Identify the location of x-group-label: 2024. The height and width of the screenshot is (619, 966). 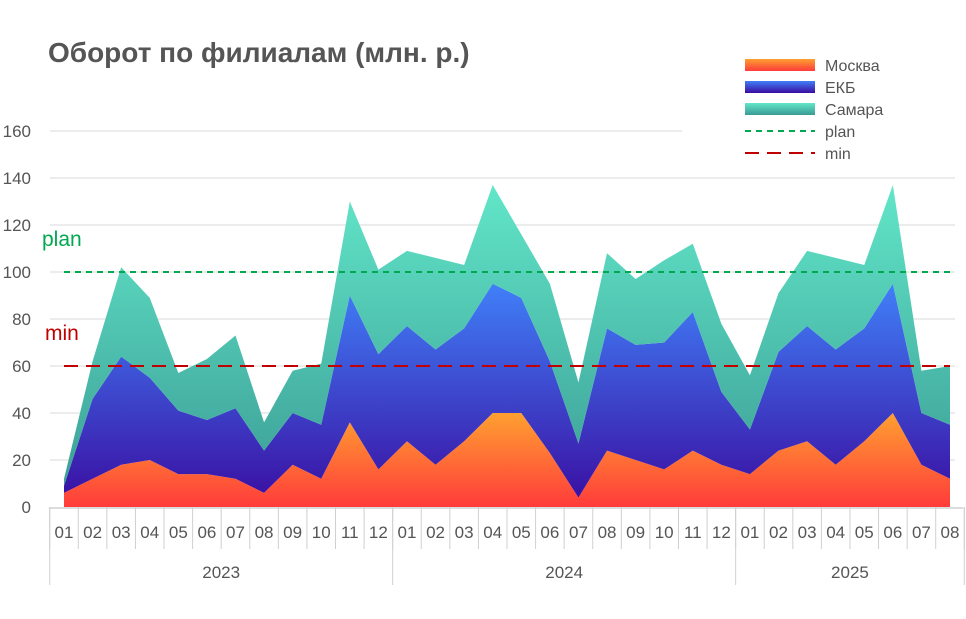
(564, 572).